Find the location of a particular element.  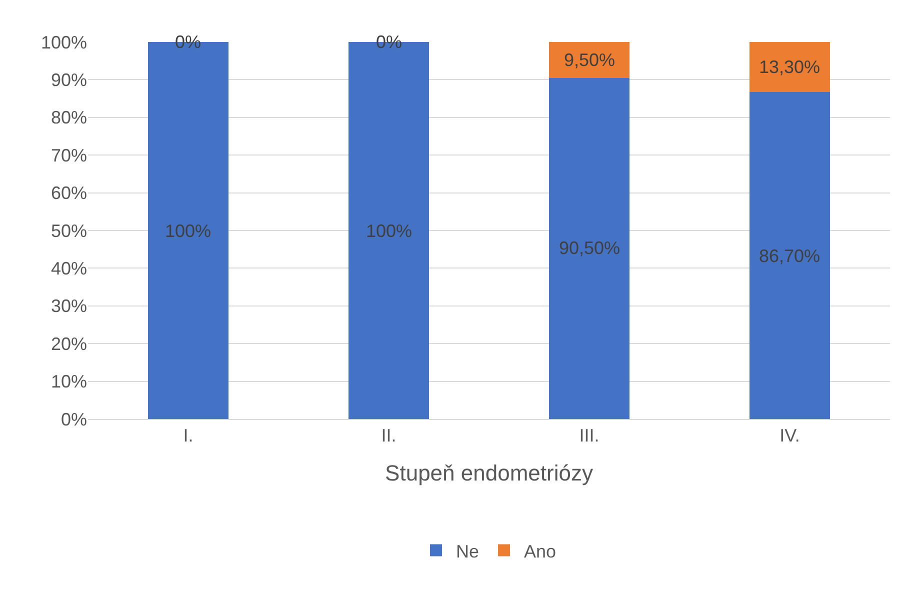

x-tick-label: III. is located at coordinates (589, 436).